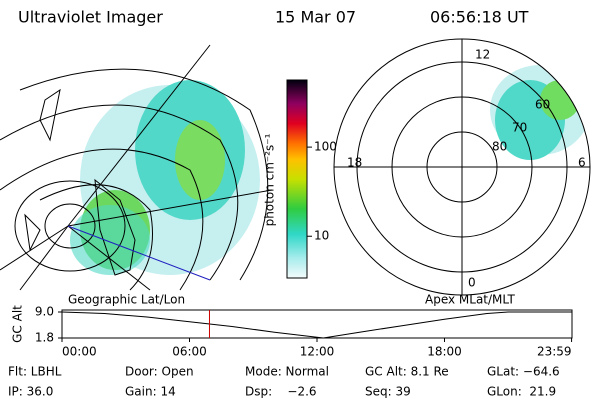  Describe the element at coordinates (554, 352) in the screenshot. I see `x-tick-label: 23:59` at that location.